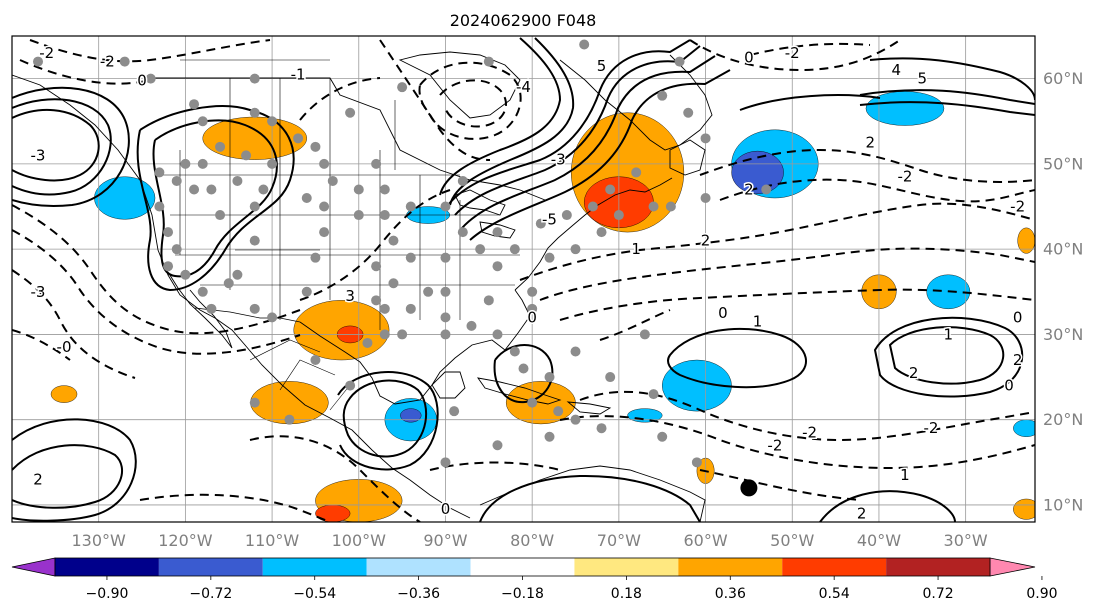  Describe the element at coordinates (1063, 291) in the screenshot. I see `latitude-tick-labels: 60°N 50°N 40°N 30°N 20°N 10°N` at that location.